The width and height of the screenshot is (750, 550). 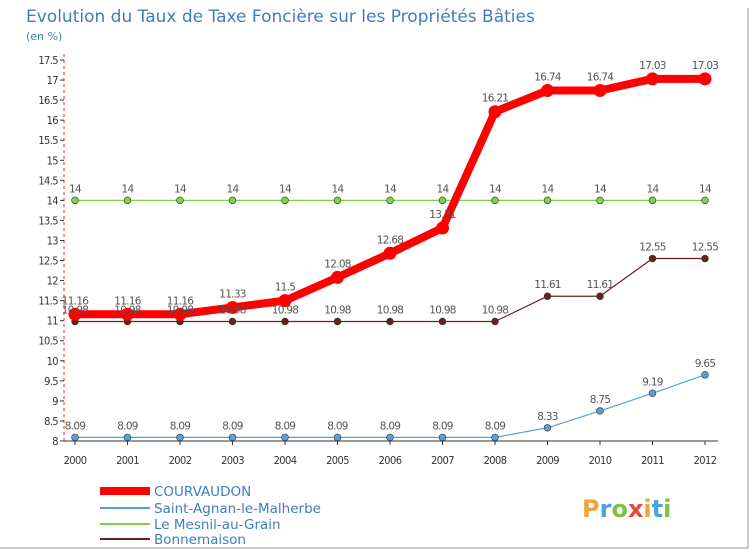 I want to click on data-label-bonnemaison: 12.55, so click(x=705, y=248).